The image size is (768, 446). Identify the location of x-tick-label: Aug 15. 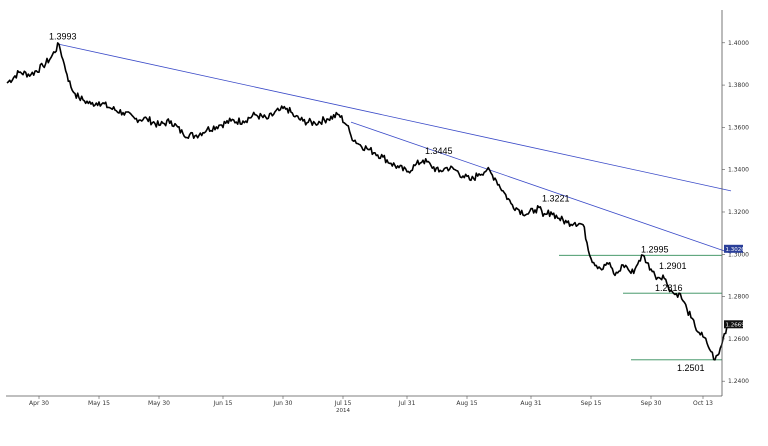
(466, 403).